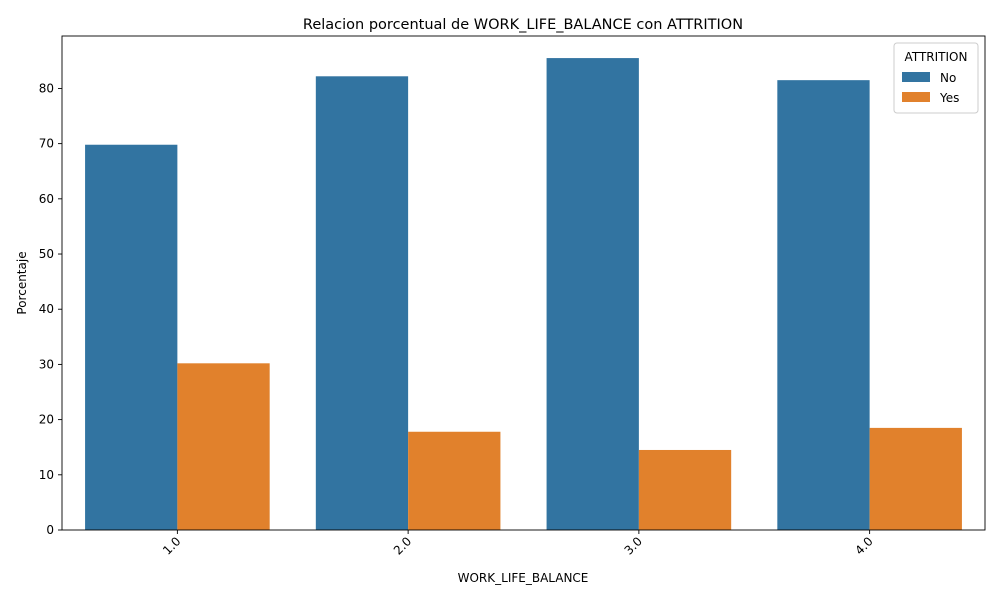  Describe the element at coordinates (863, 545) in the screenshot. I see `x-tick-label: 4.0` at that location.